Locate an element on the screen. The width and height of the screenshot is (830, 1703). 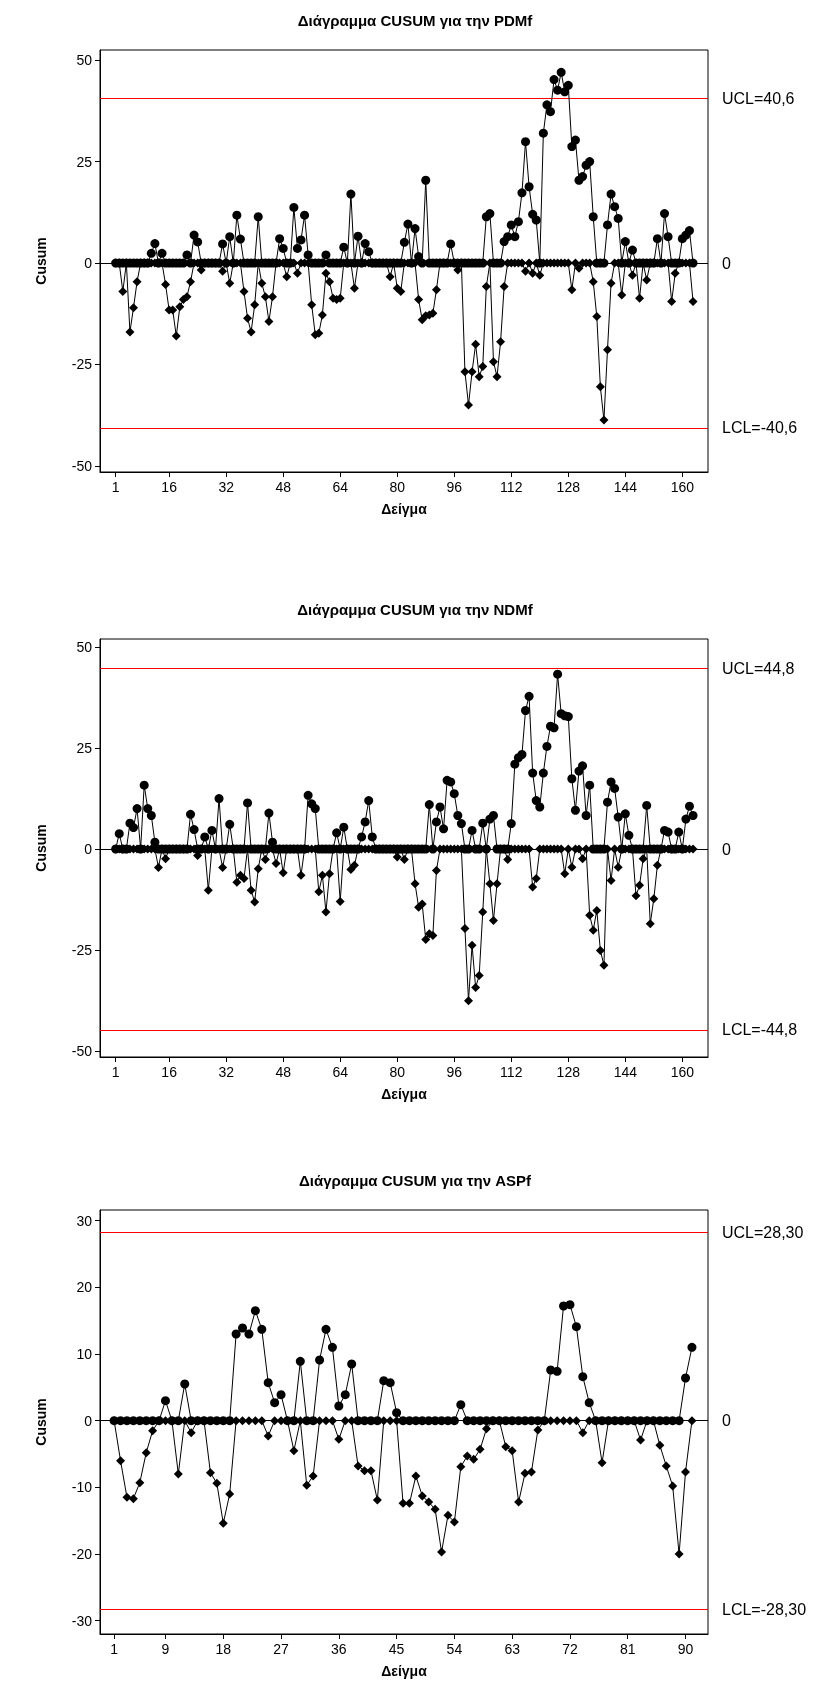
x-tick-label: 9 is located at coordinates (165, 1649).